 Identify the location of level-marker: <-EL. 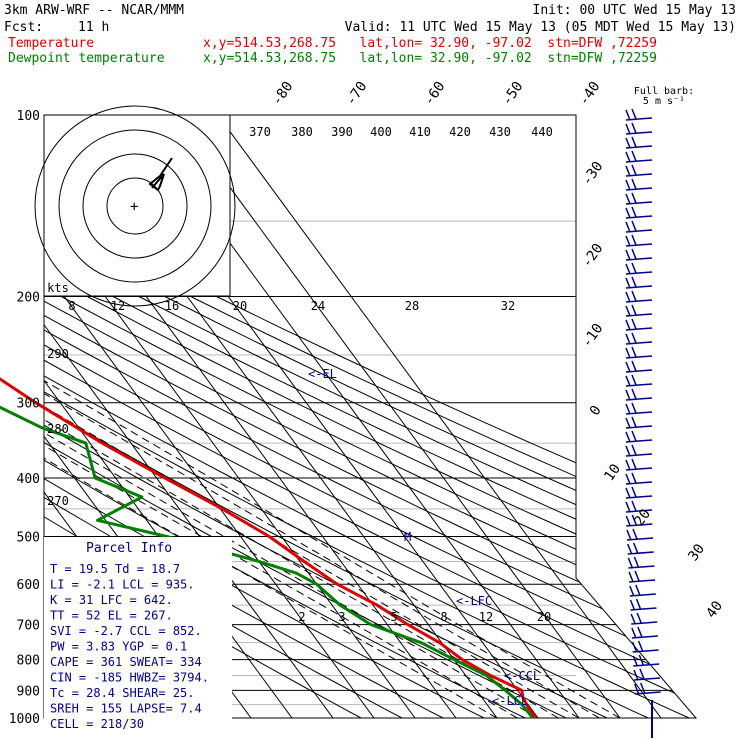
(322, 374).